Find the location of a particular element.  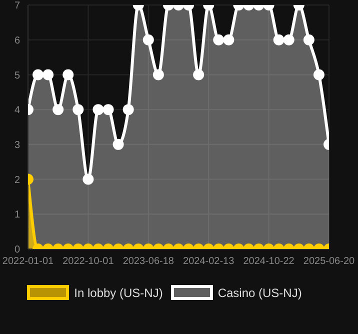

x-tick-label: 2024-10-22 is located at coordinates (269, 262).